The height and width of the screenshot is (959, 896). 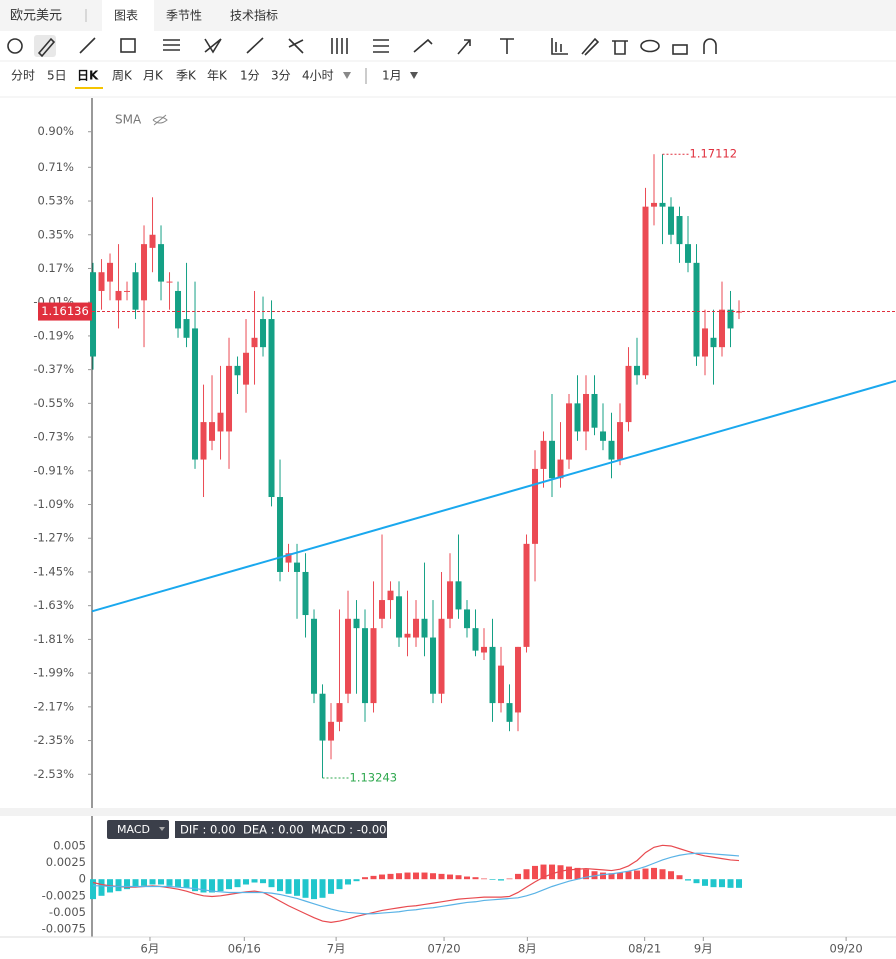 I want to click on visibility-icon, so click(x=160, y=120).